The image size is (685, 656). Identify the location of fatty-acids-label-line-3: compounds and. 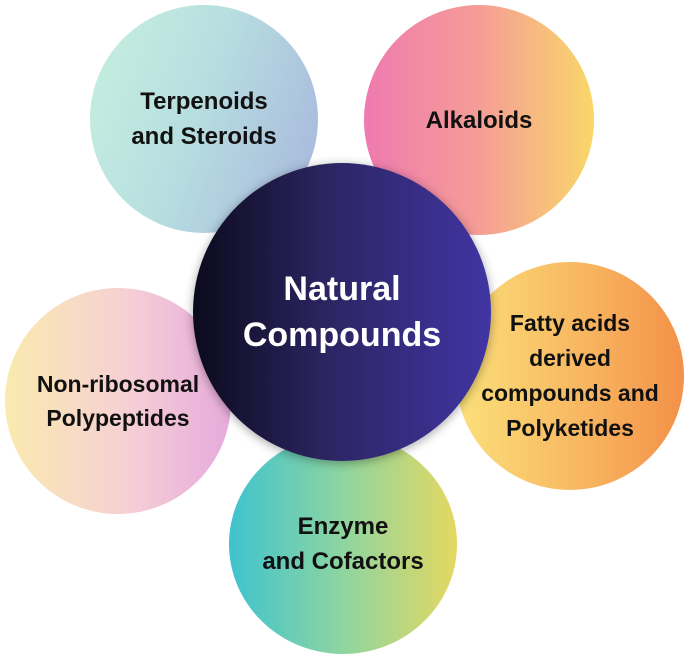
(570, 393).